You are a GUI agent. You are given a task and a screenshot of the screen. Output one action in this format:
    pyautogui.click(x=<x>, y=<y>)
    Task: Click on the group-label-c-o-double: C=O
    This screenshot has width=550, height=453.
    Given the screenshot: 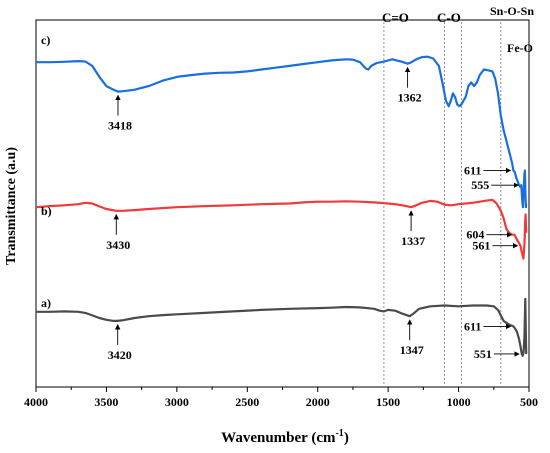 What is the action you would take?
    pyautogui.click(x=395, y=17)
    